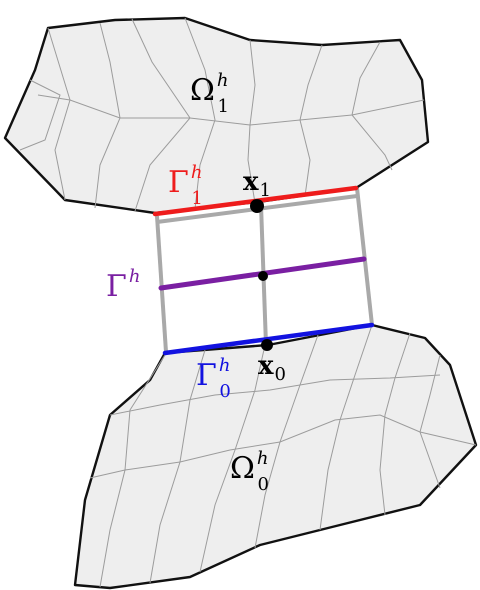  I want to click on point-gamma, so click(263, 276).